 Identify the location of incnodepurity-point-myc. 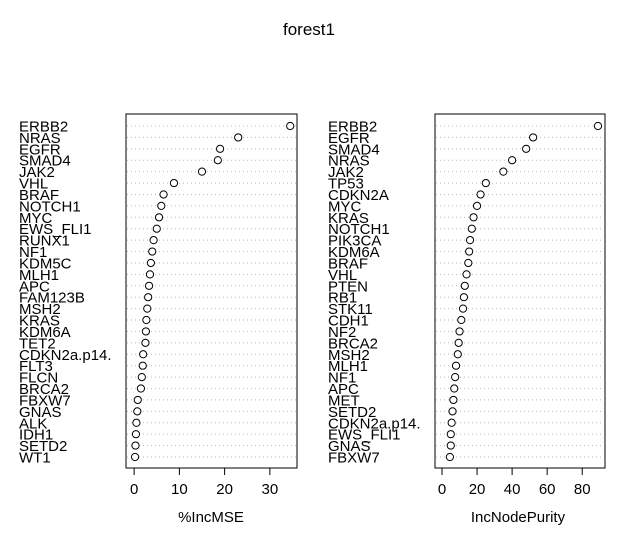
(477, 205).